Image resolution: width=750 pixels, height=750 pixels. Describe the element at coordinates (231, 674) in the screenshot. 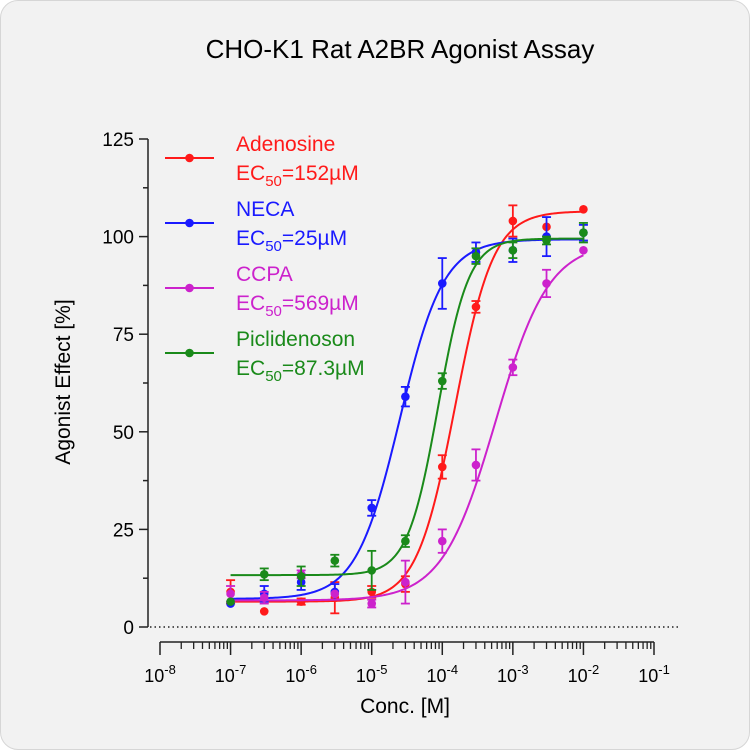

I see `x-tick-label: 10⁻⁷` at that location.